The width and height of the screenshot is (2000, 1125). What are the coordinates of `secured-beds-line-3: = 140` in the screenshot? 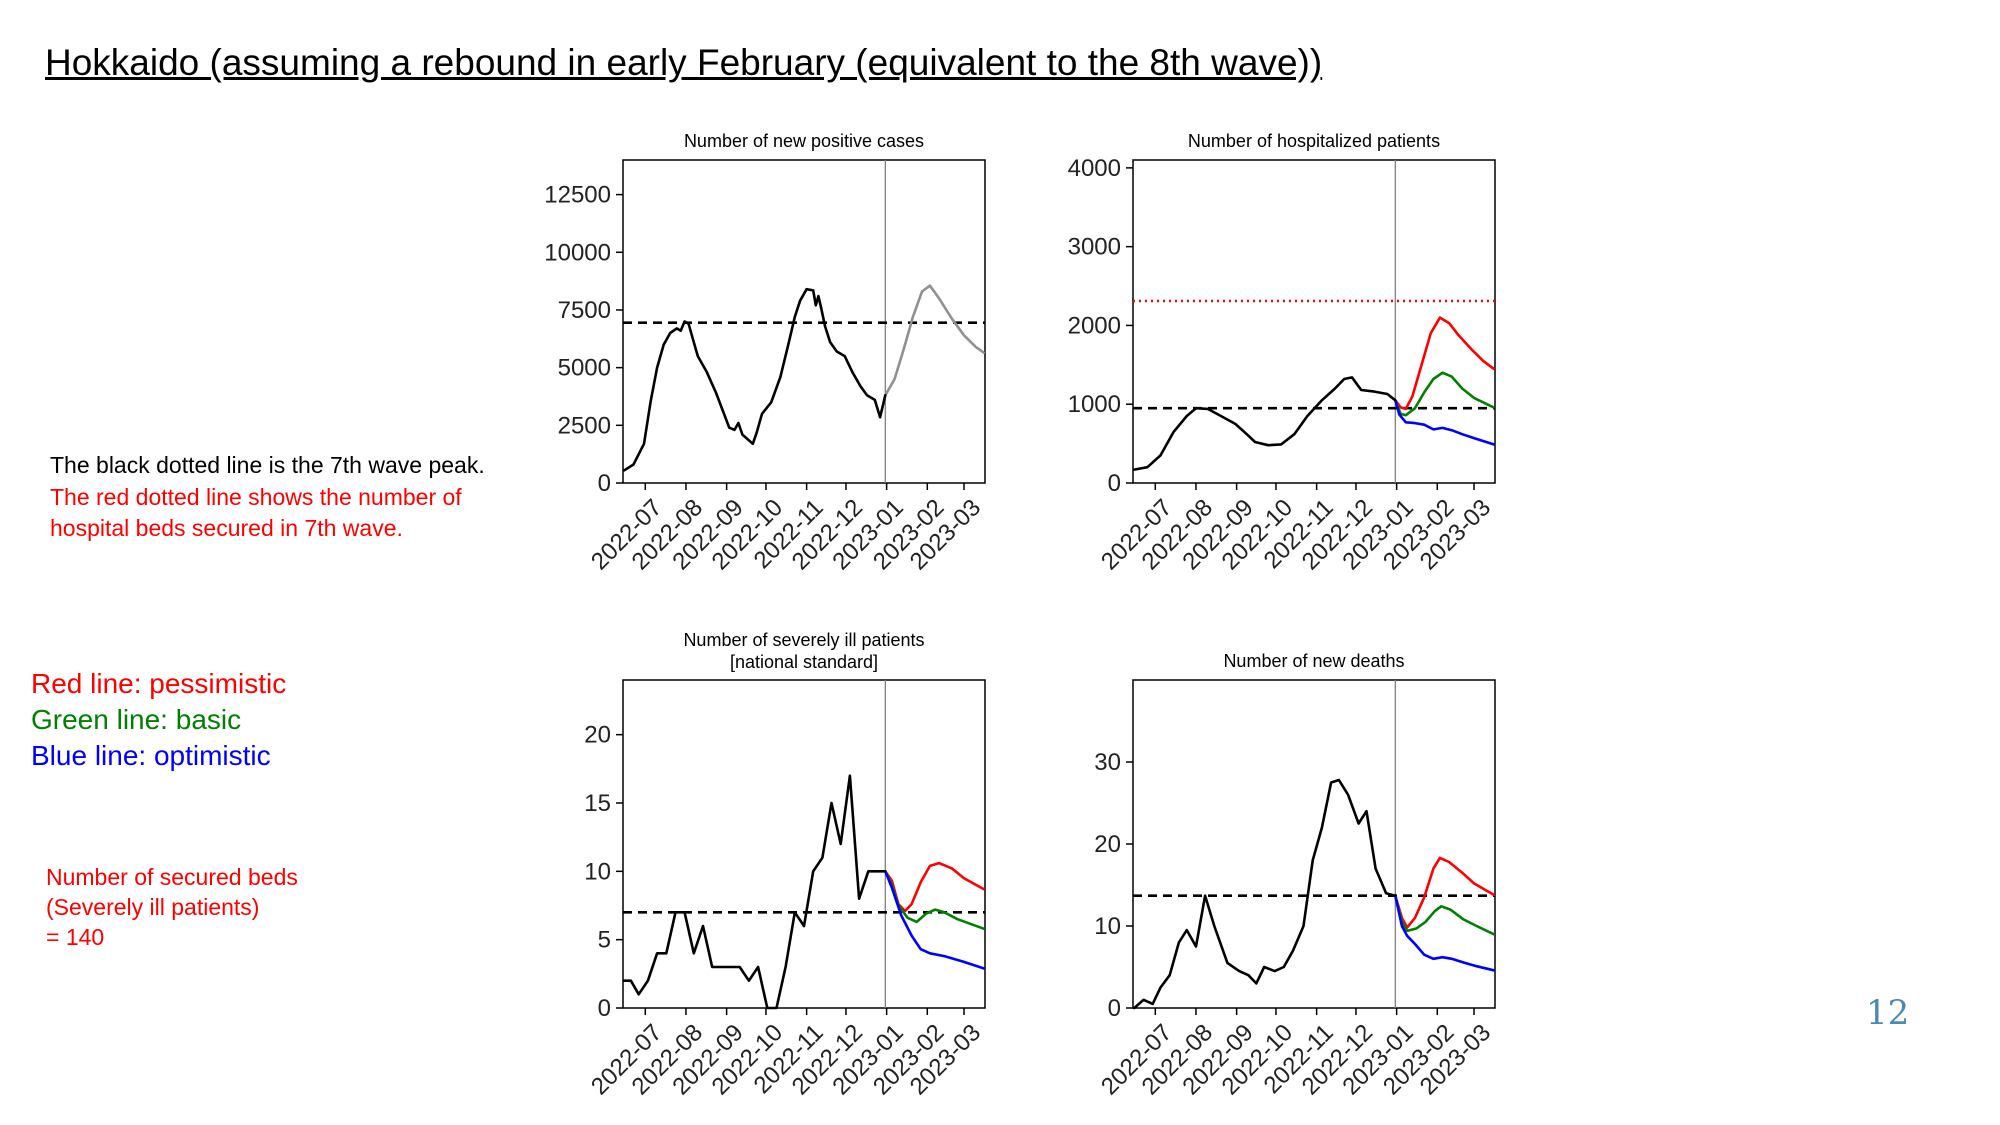 It's located at (75, 937).